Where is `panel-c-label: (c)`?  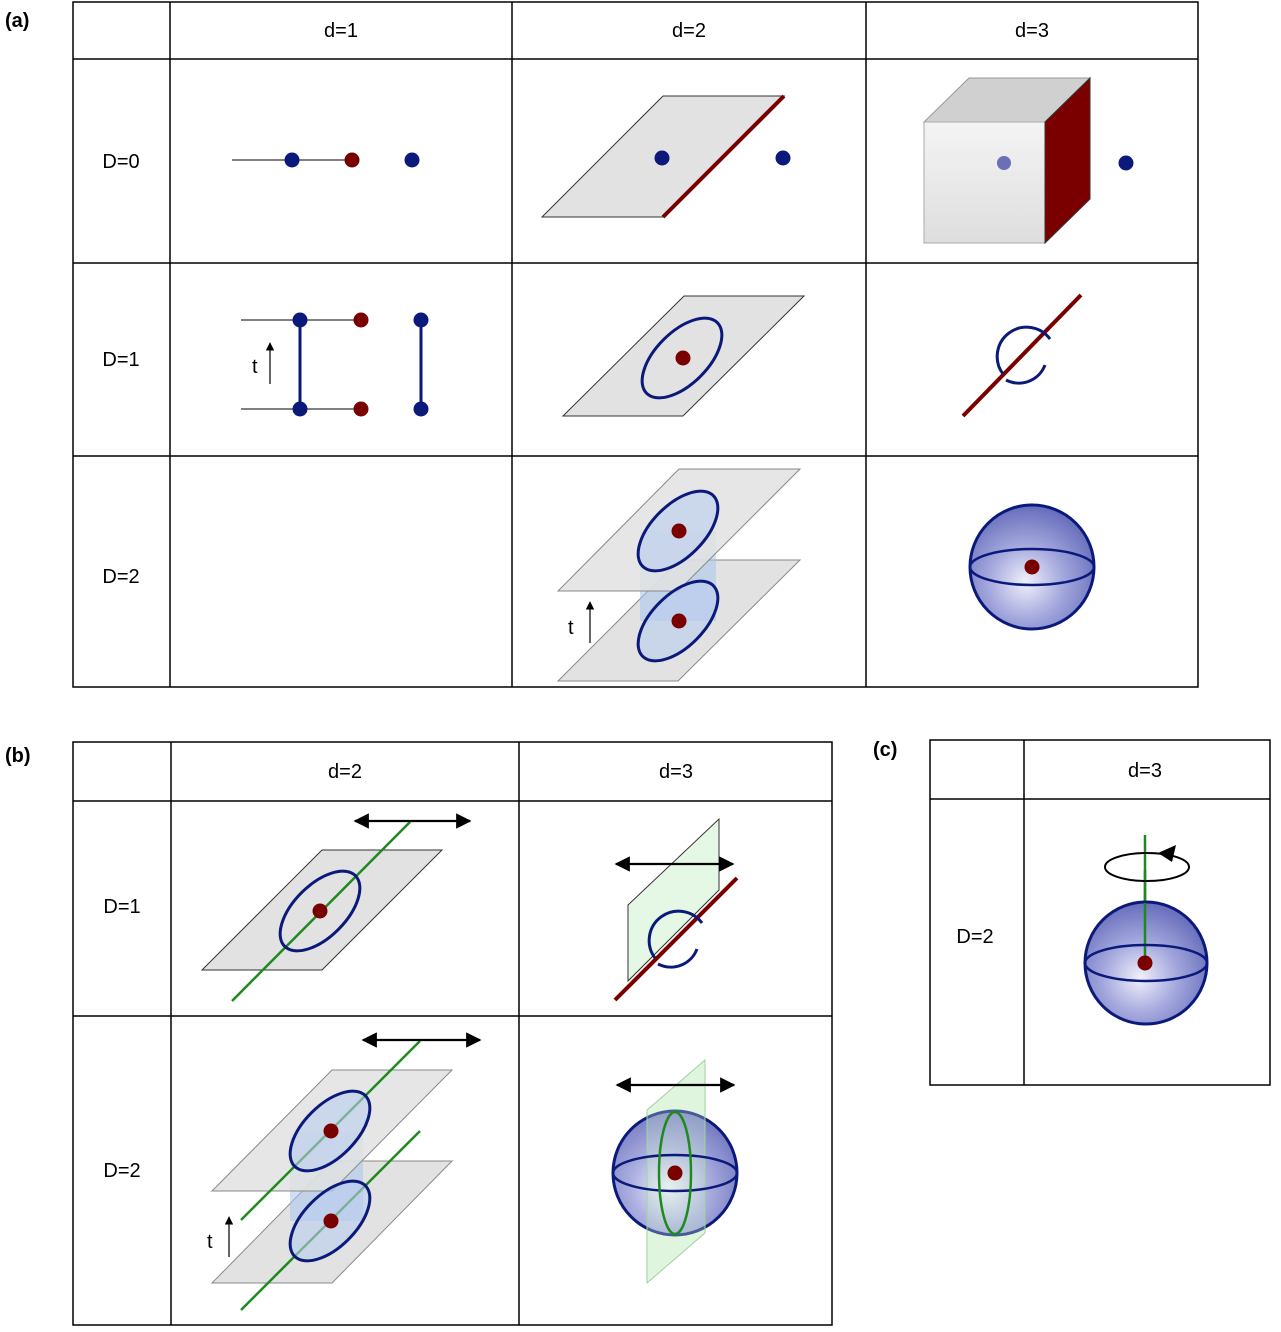 panel-c-label: (c) is located at coordinates (885, 750).